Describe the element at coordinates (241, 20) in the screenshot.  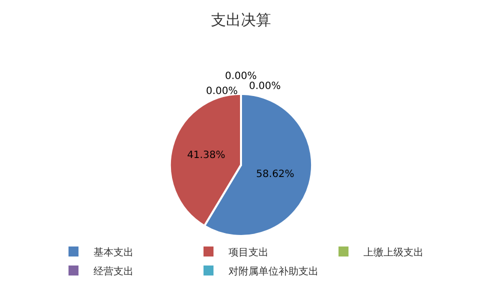
I see `chart-title: 支出决算` at that location.